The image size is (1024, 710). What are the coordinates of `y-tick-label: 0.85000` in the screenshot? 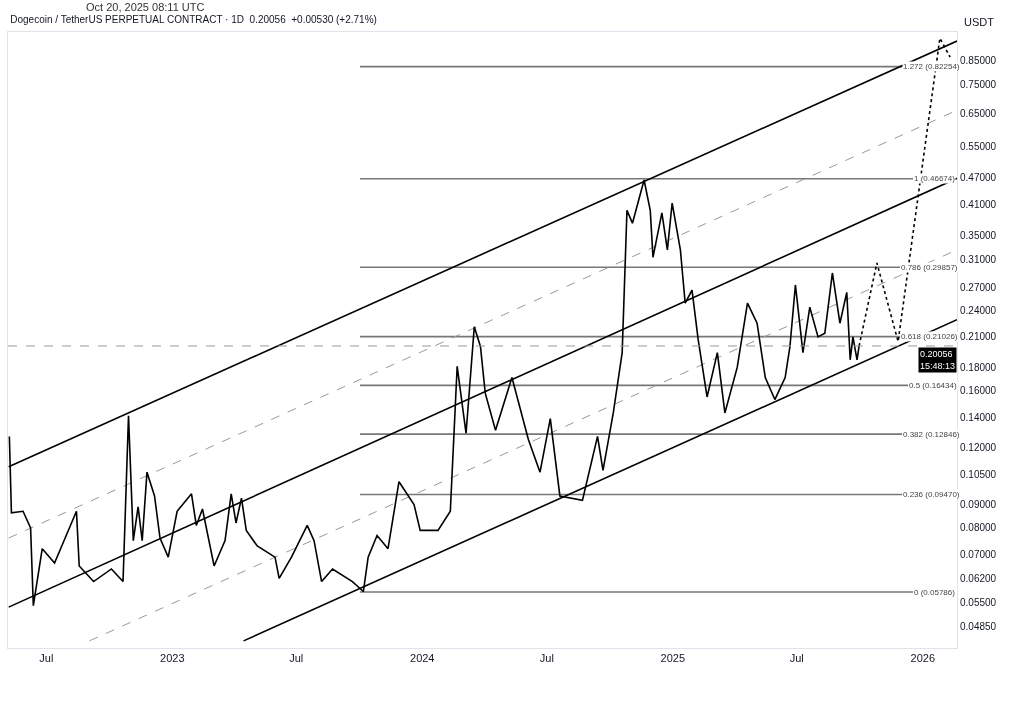 It's located at (978, 60).